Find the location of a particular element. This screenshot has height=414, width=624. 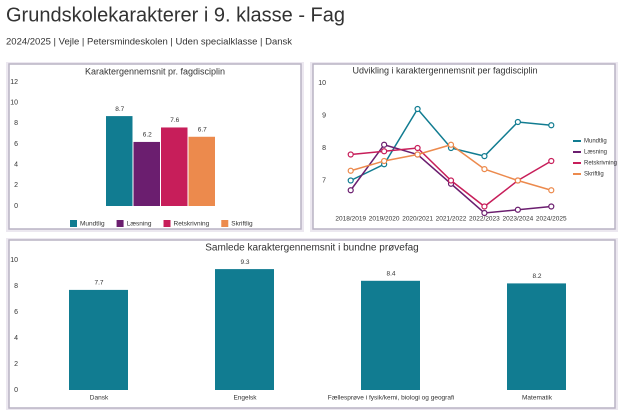

value-label: 6.7 is located at coordinates (202, 129).